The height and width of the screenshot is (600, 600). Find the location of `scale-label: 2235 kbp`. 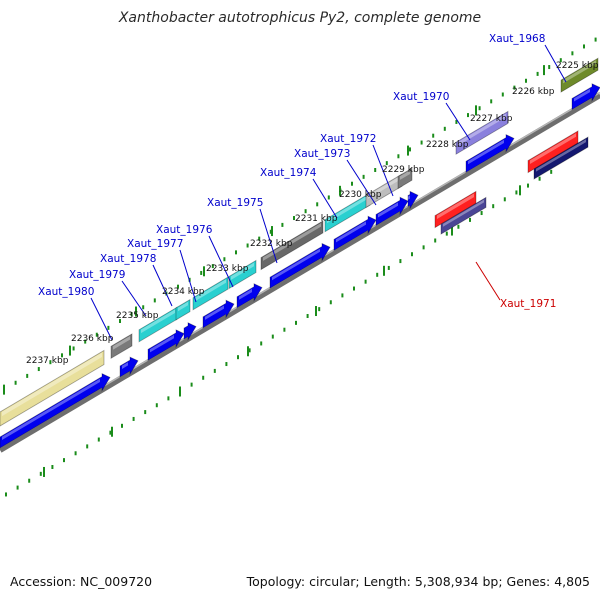

scale-label: 2235 kbp is located at coordinates (137, 316).